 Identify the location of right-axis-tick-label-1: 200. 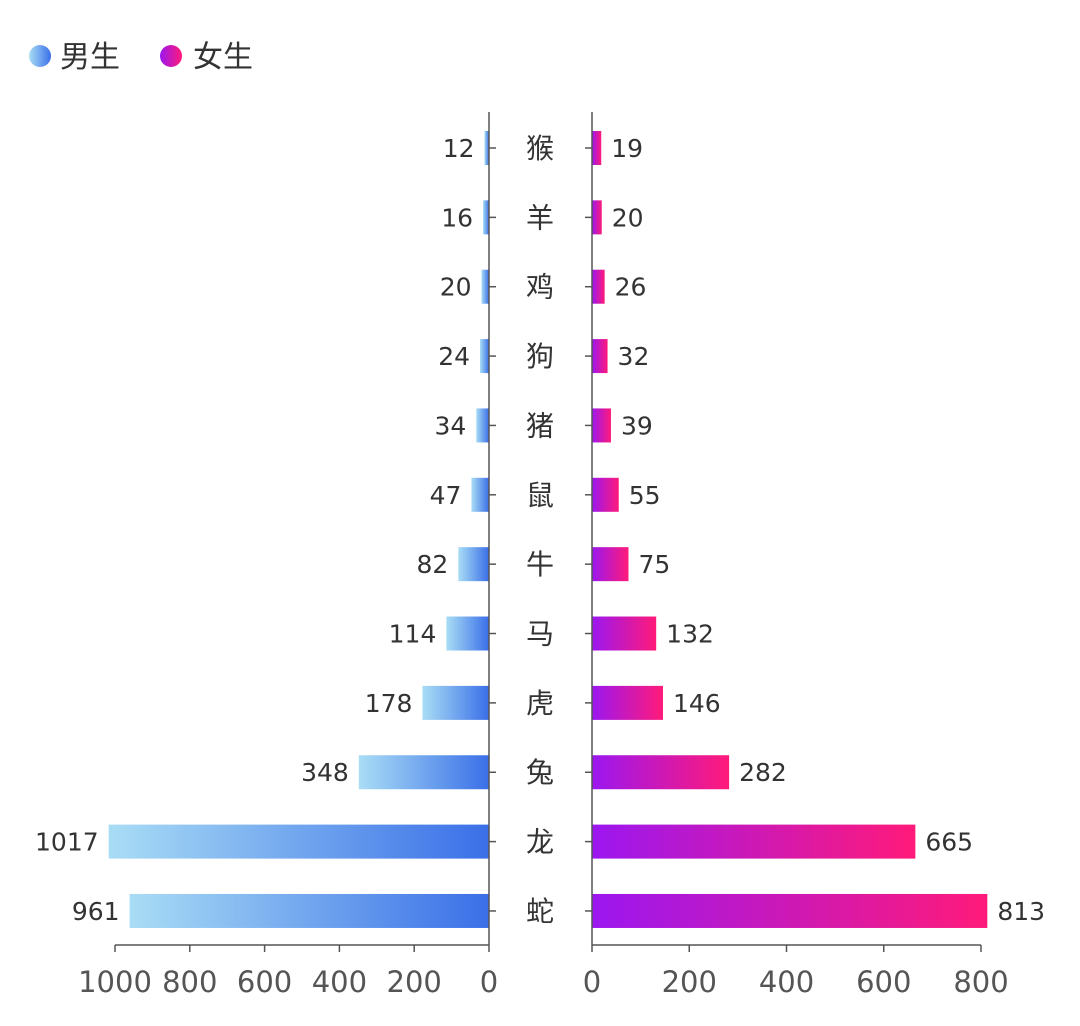
(689, 982).